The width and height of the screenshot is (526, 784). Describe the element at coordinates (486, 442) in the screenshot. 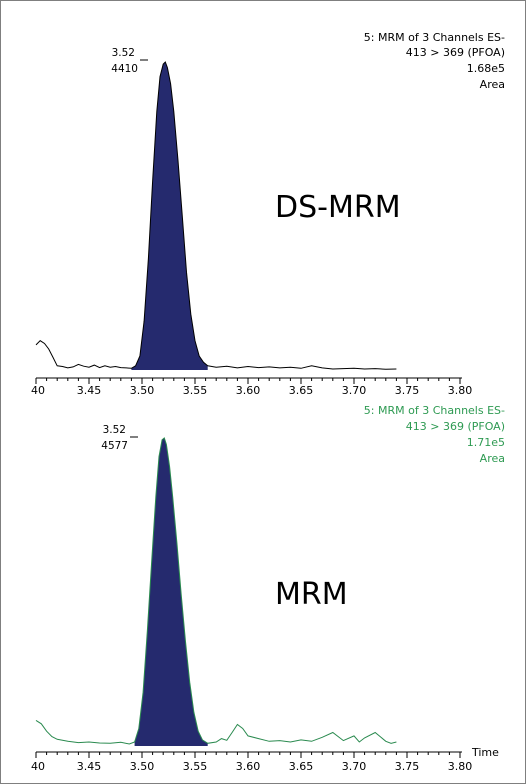

I see `header-line-3: 1.71e5` at that location.